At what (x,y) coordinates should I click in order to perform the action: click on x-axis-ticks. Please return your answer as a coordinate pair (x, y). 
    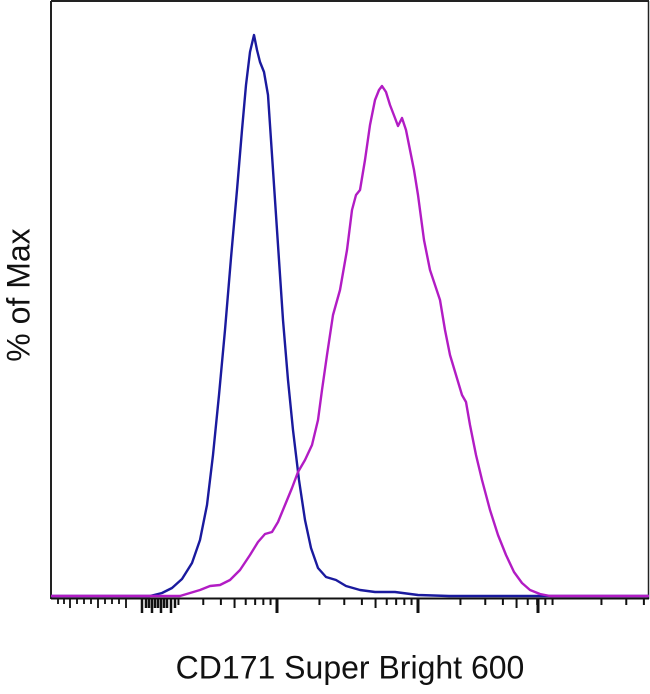
    Looking at the image, I should click on (351, 606).